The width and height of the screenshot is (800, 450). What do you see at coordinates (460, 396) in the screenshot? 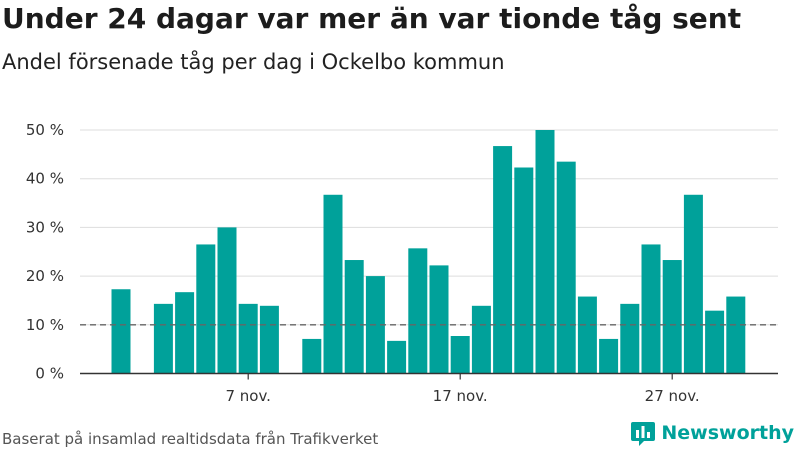
I see `x-tick-label: 17 nov.` at bounding box center [460, 396].